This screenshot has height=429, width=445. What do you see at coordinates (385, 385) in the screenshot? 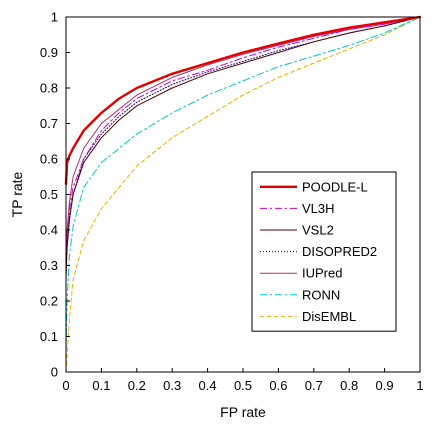
I see `x-tick-label: 0.9` at bounding box center [385, 385].